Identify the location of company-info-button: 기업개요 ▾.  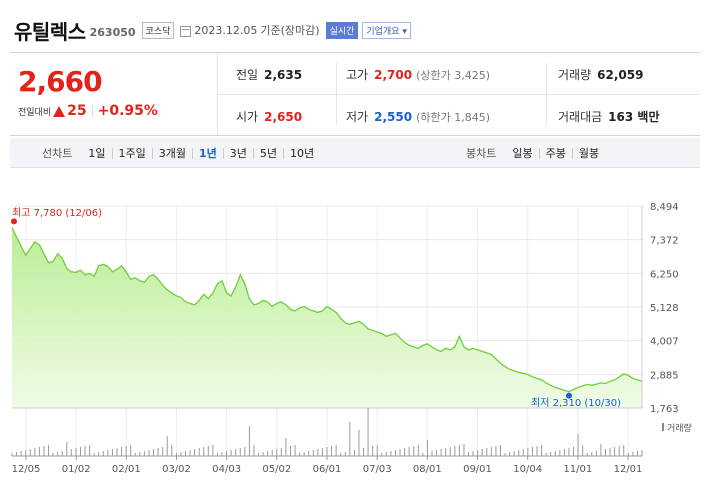
(386, 30).